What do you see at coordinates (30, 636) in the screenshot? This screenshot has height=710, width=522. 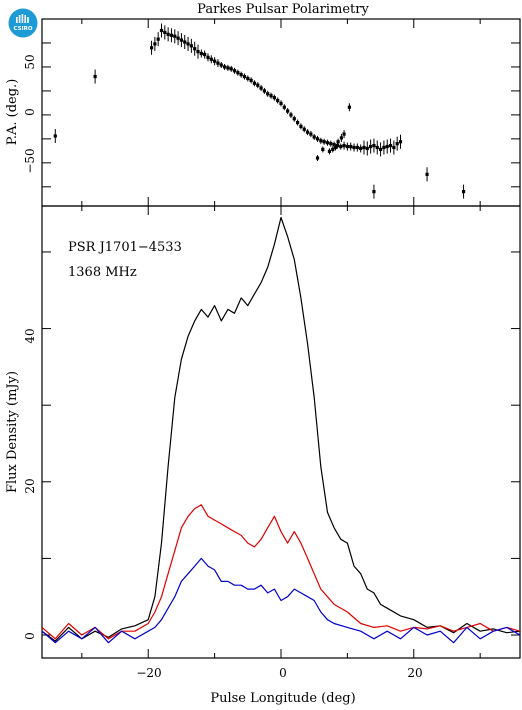 I see `flux-ytick-label-0: 0` at bounding box center [30, 636].